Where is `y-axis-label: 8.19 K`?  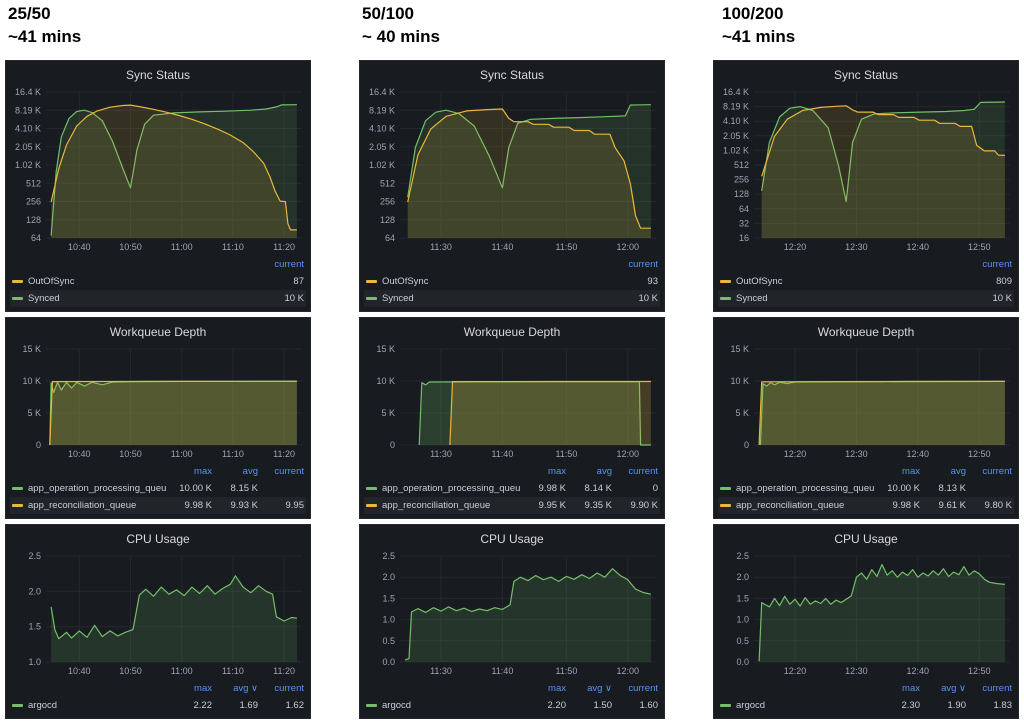 y-axis-label: 8.19 K is located at coordinates (736, 107).